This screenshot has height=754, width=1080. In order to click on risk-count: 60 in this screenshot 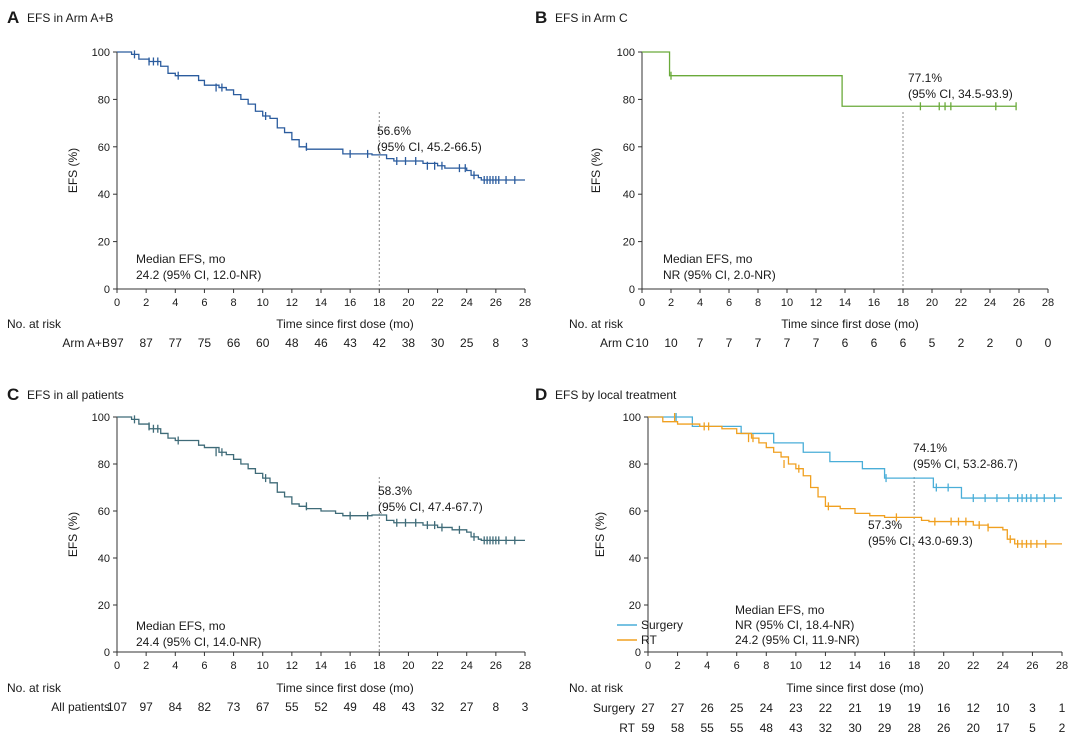, I will do `click(263, 343)`.